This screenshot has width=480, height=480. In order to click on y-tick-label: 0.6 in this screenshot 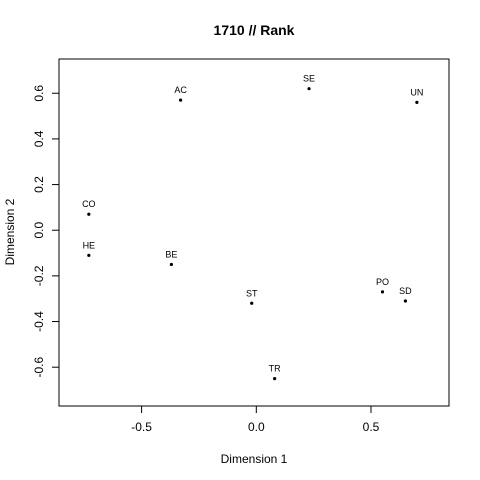, I will do `click(39, 93)`.